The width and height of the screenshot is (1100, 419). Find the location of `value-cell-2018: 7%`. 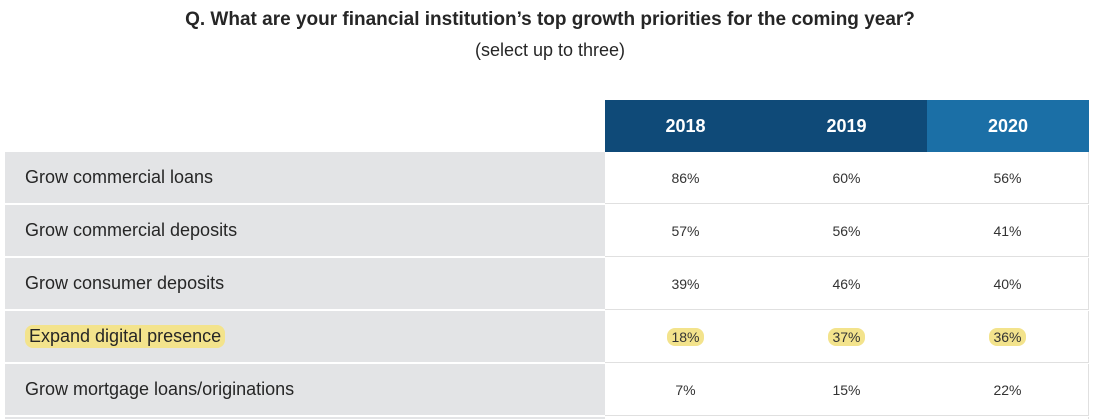

value-cell-2018: 7% is located at coordinates (685, 390).